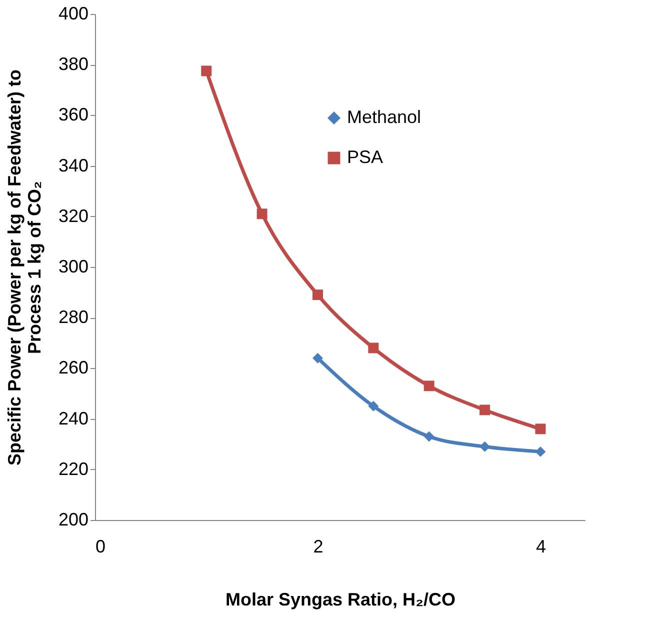 The width and height of the screenshot is (647, 636). I want to click on y-tick-label: 340, so click(73, 165).